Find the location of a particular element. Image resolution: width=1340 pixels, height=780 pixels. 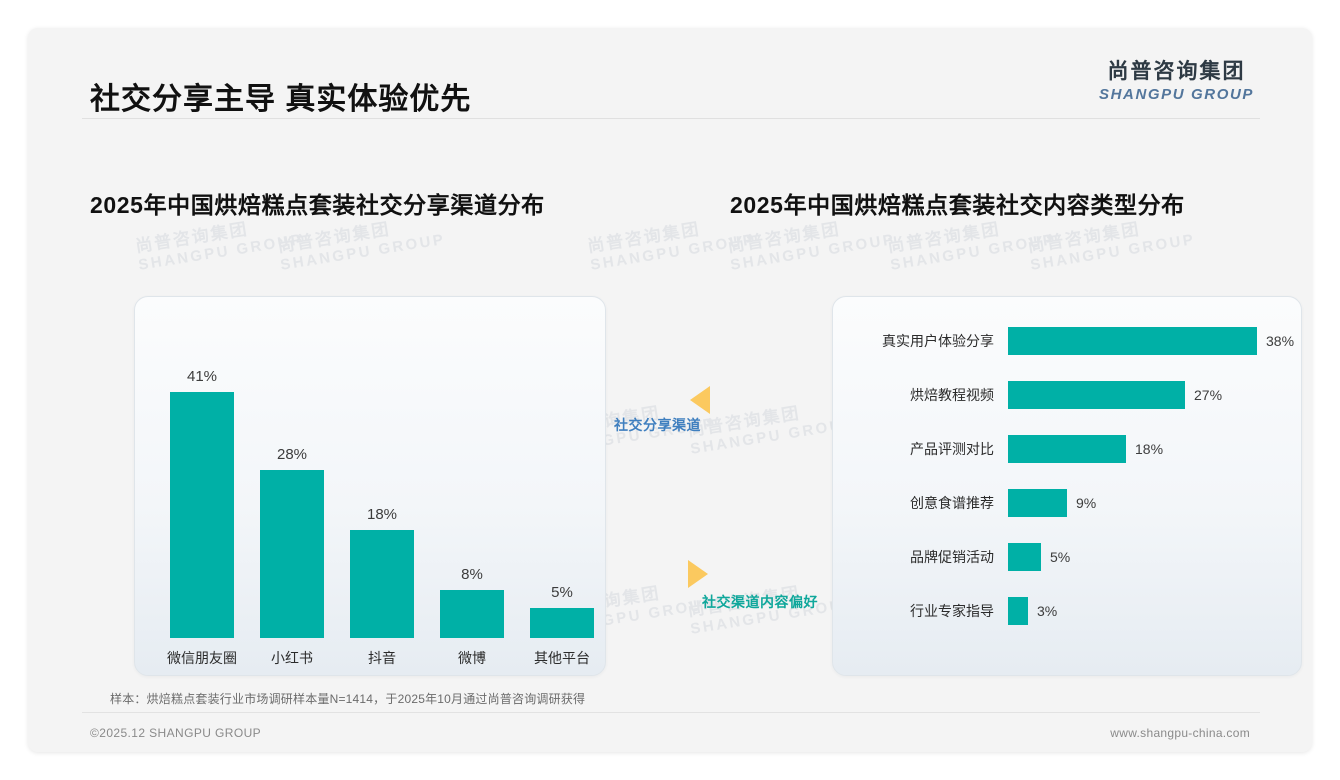

logo-english-text: SHANGPU GROUP is located at coordinates (1176, 94).